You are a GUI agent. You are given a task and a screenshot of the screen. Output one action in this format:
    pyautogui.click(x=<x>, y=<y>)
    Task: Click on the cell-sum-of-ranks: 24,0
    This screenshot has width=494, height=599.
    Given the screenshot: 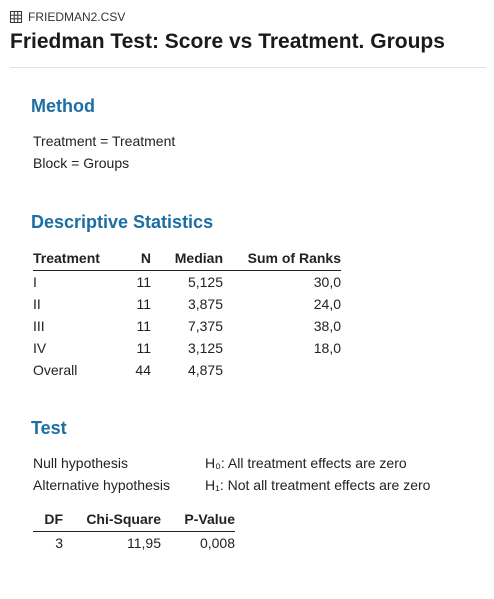 What is the action you would take?
    pyautogui.click(x=327, y=304)
    